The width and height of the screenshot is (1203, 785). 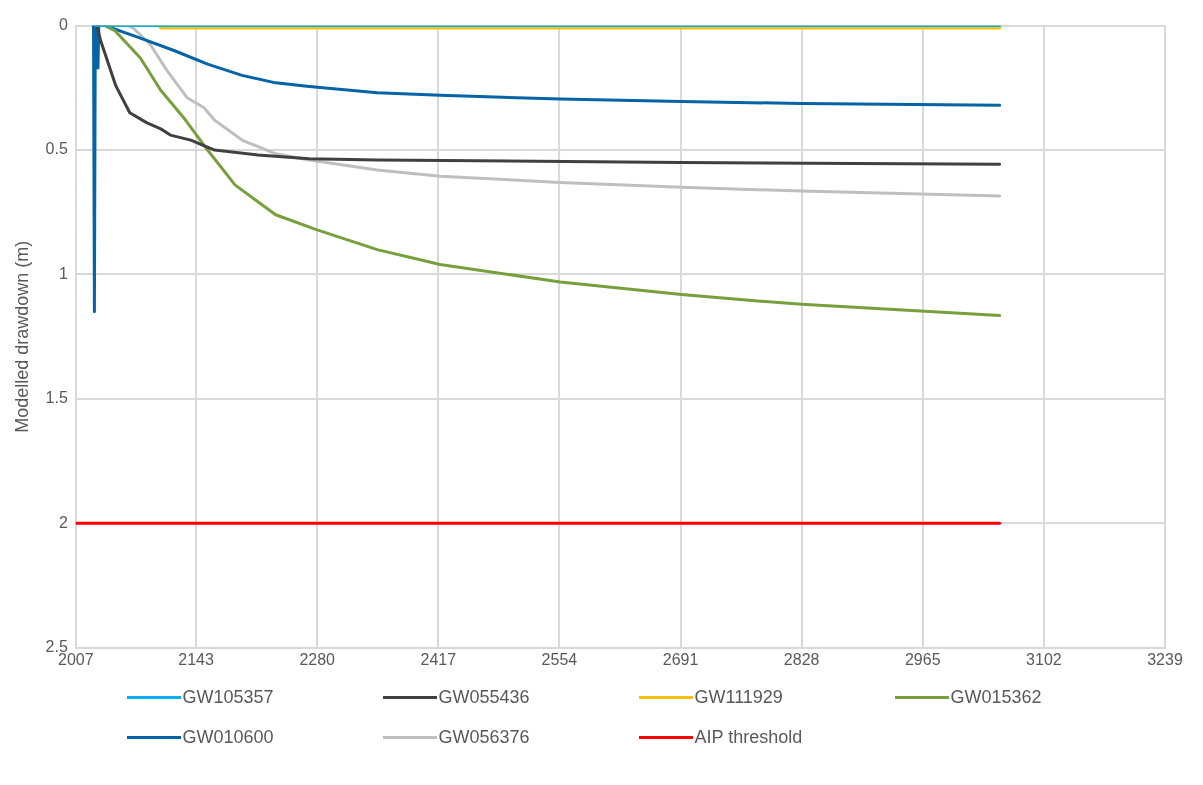 I want to click on legend-label: AIP threshold, so click(x=748, y=737).